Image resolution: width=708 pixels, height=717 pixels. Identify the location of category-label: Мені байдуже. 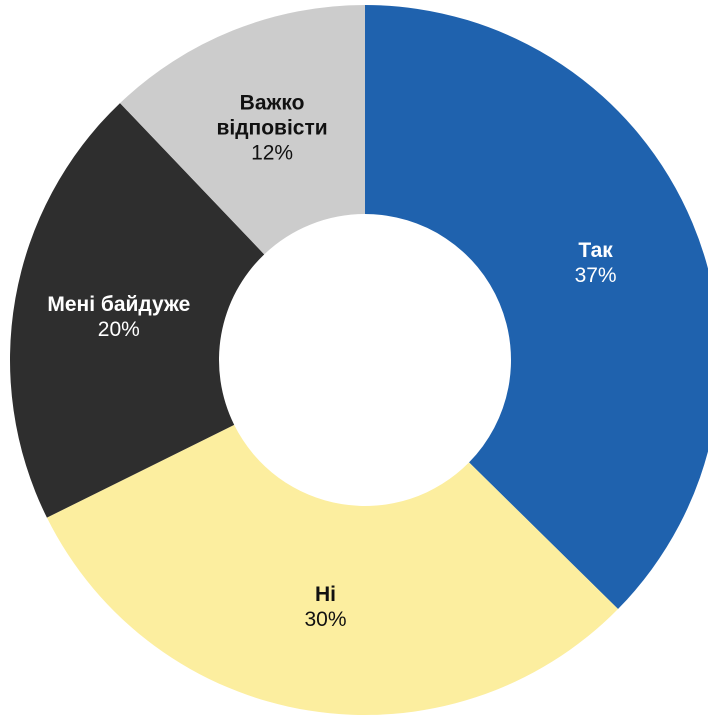
(119, 304).